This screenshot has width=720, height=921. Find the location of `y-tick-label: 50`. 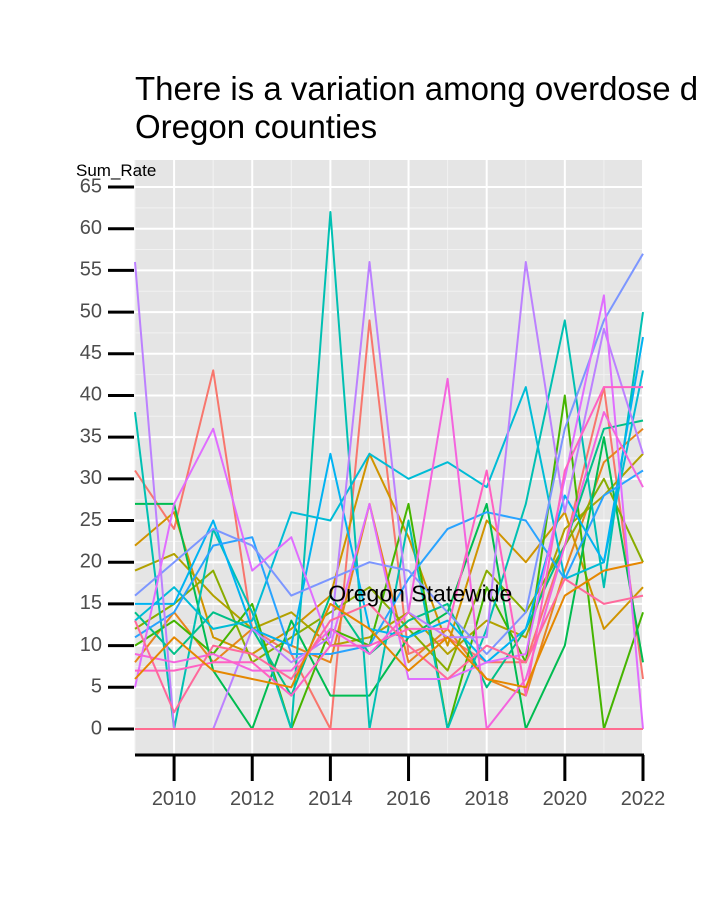

y-tick-label: 50 is located at coordinates (91, 311).